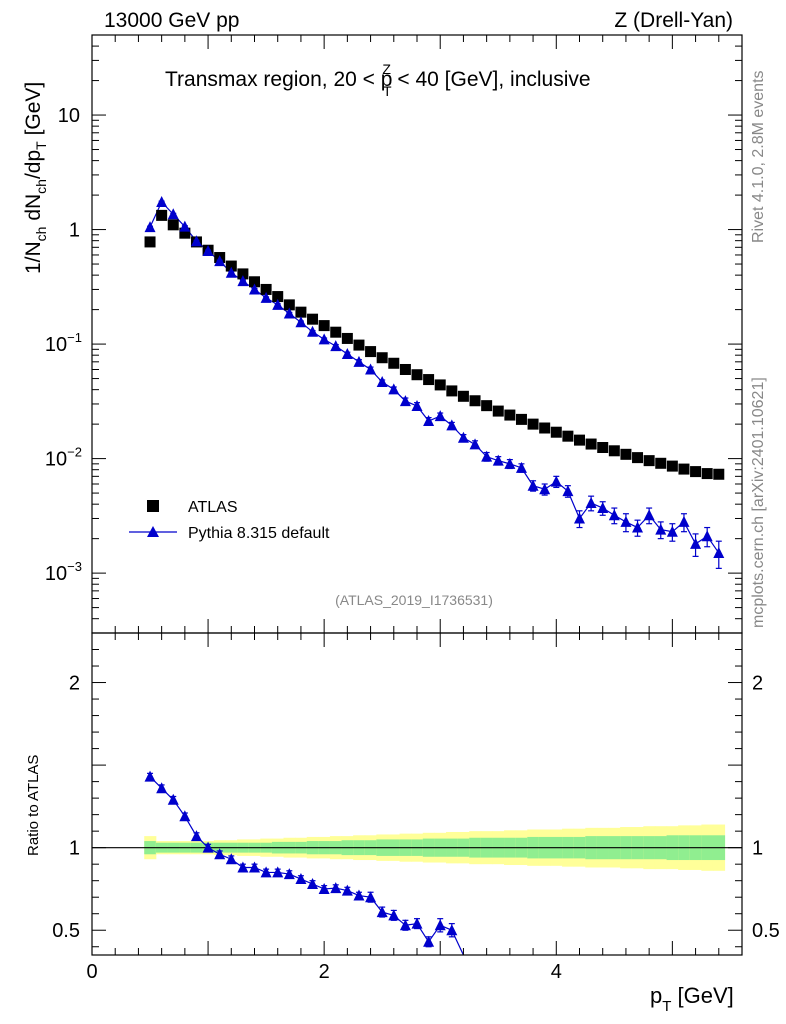 Image resolution: width=786 pixels, height=1024 pixels. What do you see at coordinates (556, 972) in the screenshot?
I see `x-tick-label: 4` at bounding box center [556, 972].